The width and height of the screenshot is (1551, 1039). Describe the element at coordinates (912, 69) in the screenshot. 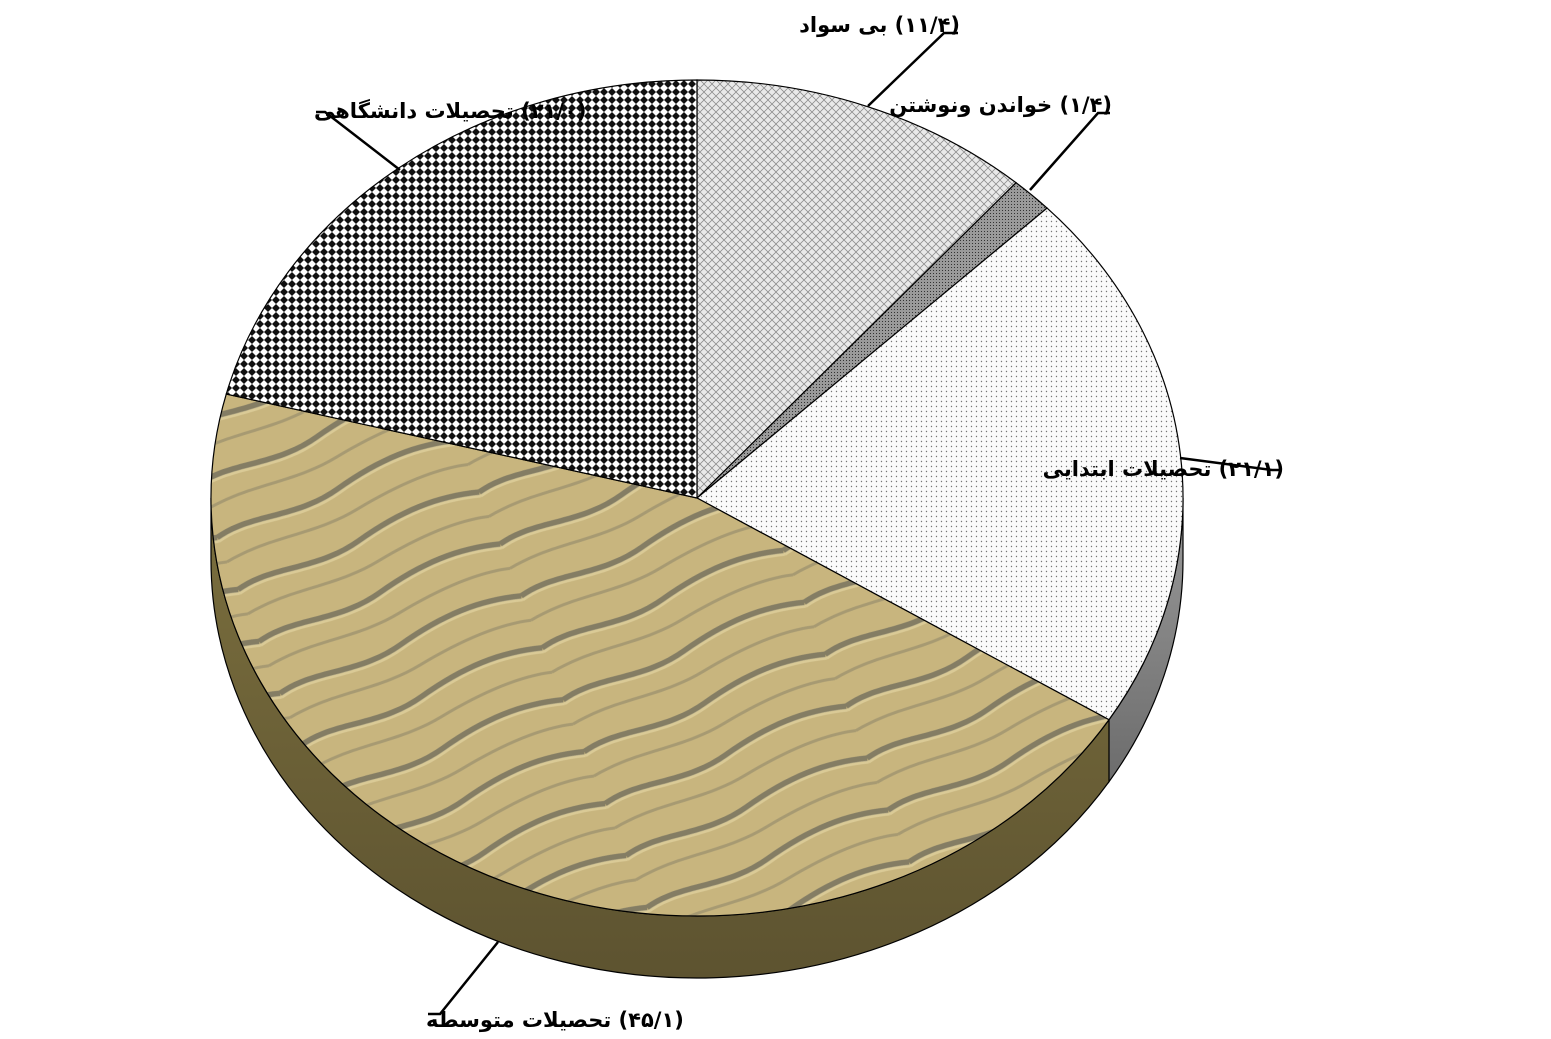

I see `slice-بی-سواد-leader-line` at that location.